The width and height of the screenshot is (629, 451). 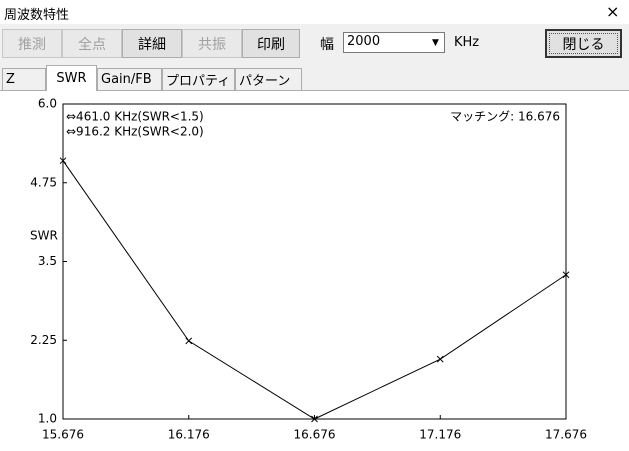 I want to click on x-tick-label: 17.176, so click(x=440, y=435).